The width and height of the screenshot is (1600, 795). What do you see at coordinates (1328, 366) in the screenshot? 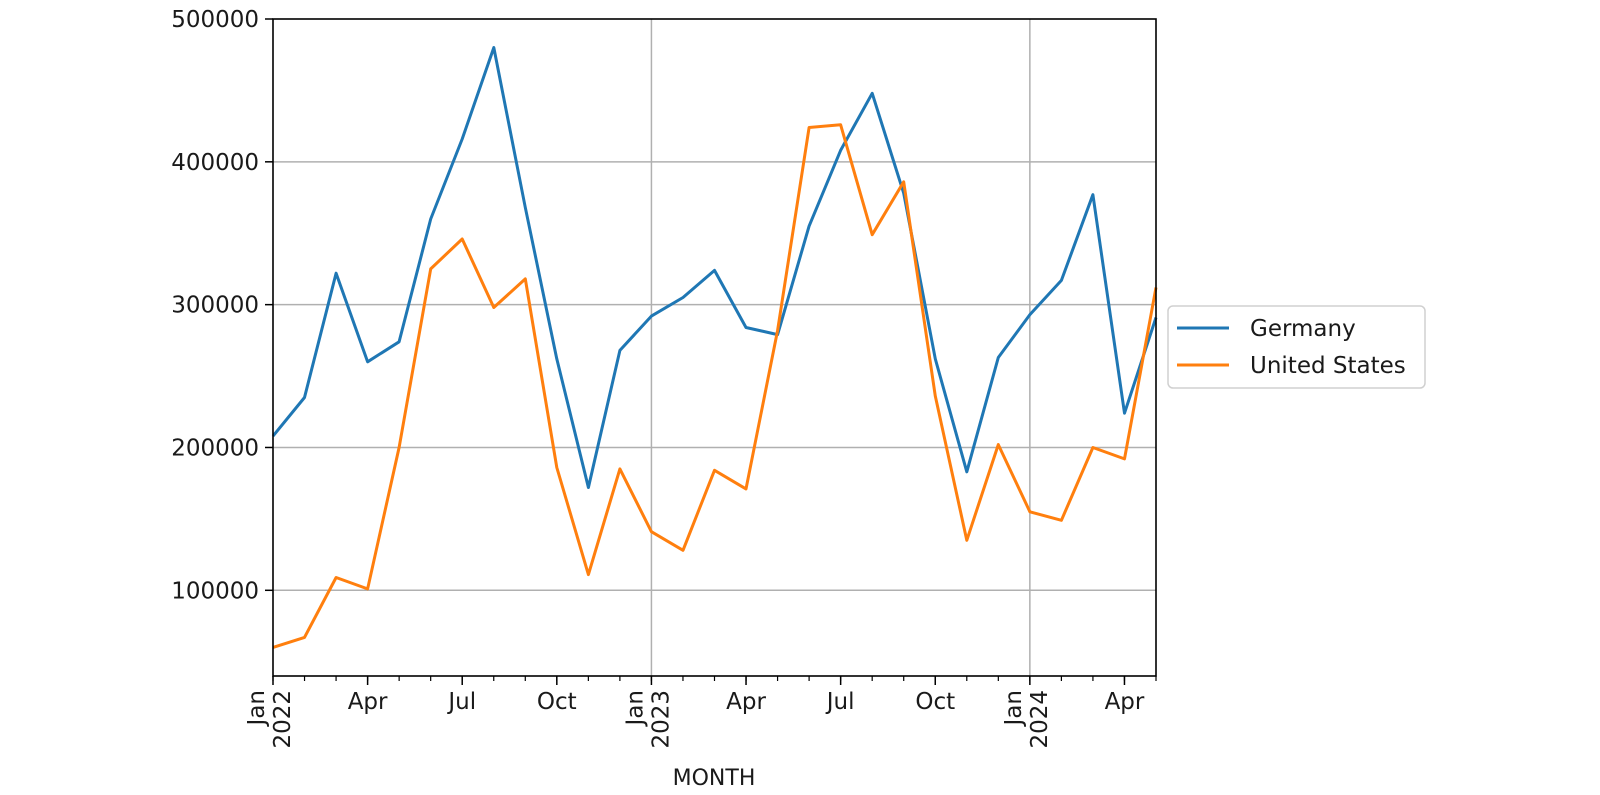
I see `legend-label: United States` at bounding box center [1328, 366].